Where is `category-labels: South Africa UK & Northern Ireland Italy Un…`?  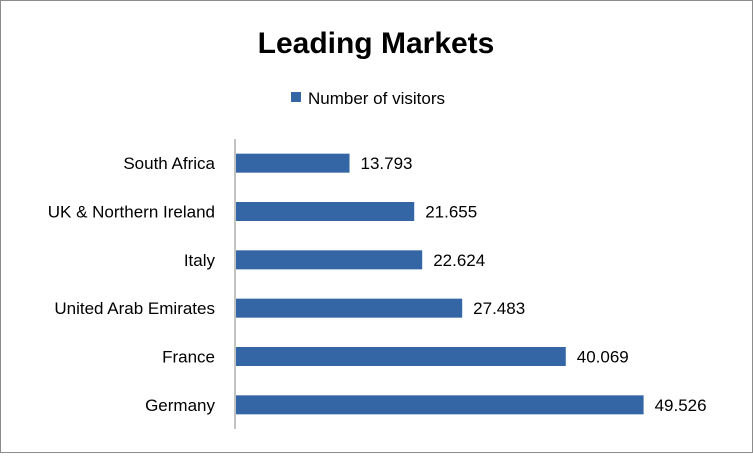 category-labels: South Africa UK & Northern Ireland Italy Un… is located at coordinates (132, 284).